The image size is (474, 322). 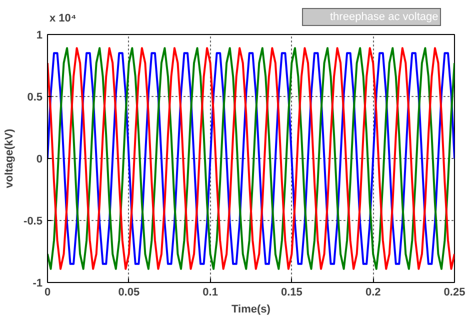 I want to click on x-tick-label: 0.25, so click(x=455, y=292).